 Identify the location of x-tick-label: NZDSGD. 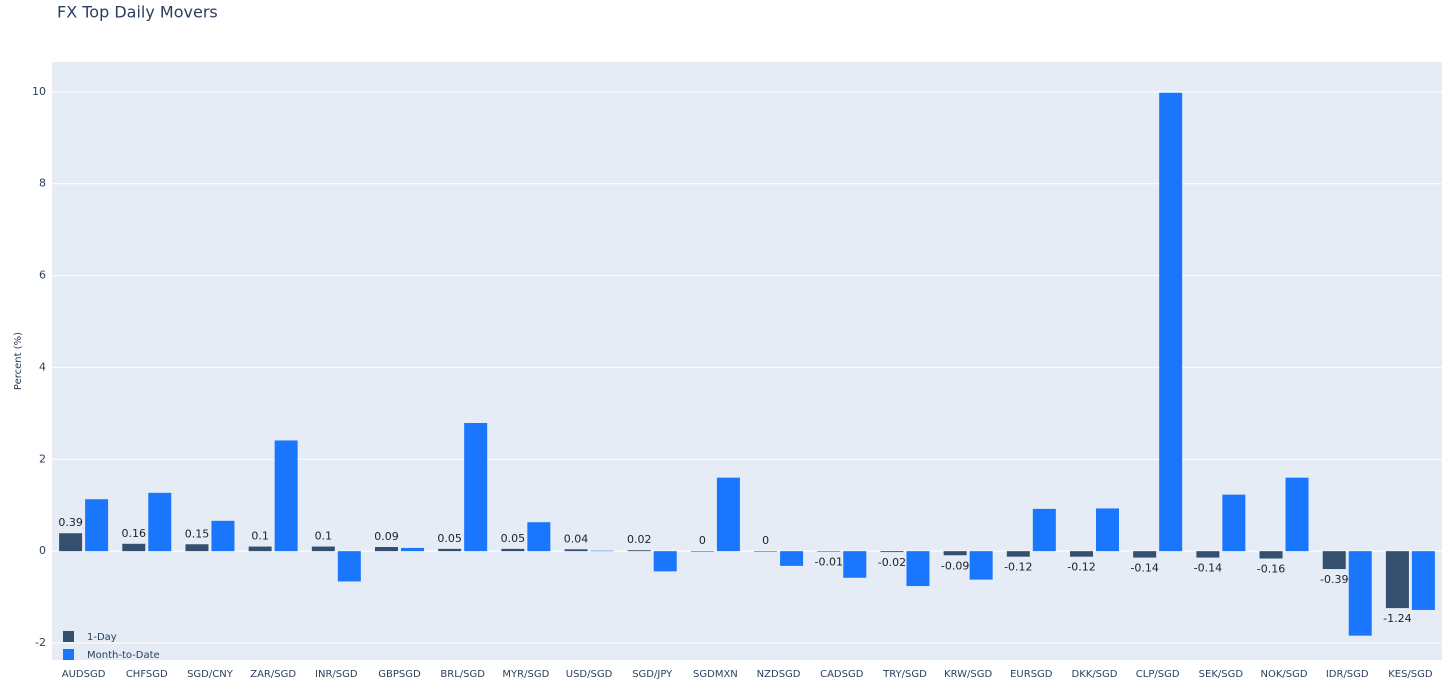
(779, 674).